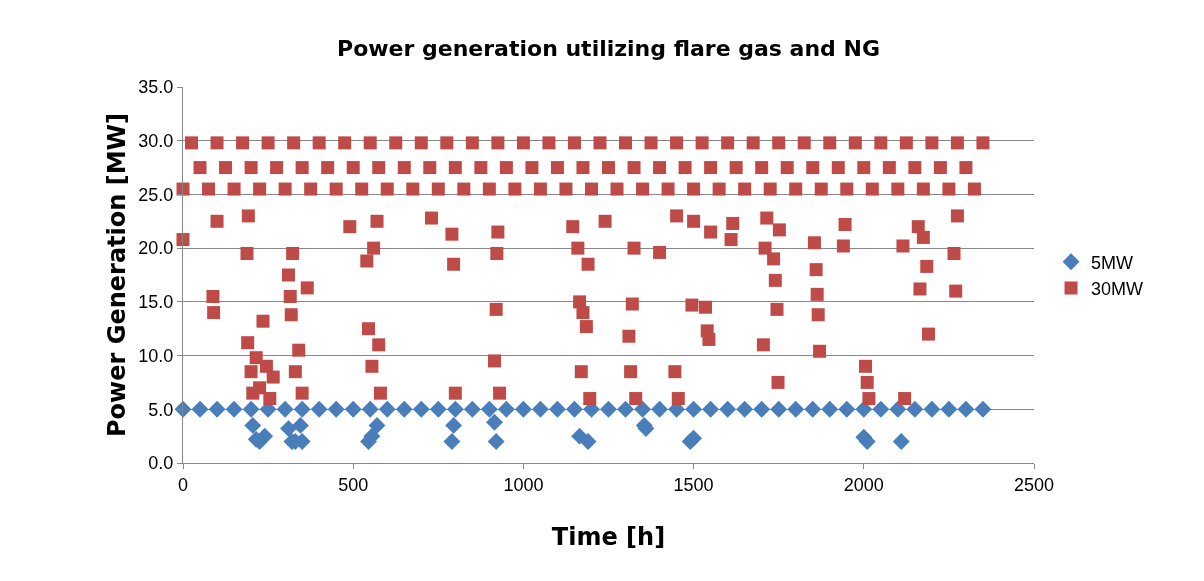 This screenshot has height=581, width=1204. I want to click on x-tick-label: 1000, so click(523, 484).